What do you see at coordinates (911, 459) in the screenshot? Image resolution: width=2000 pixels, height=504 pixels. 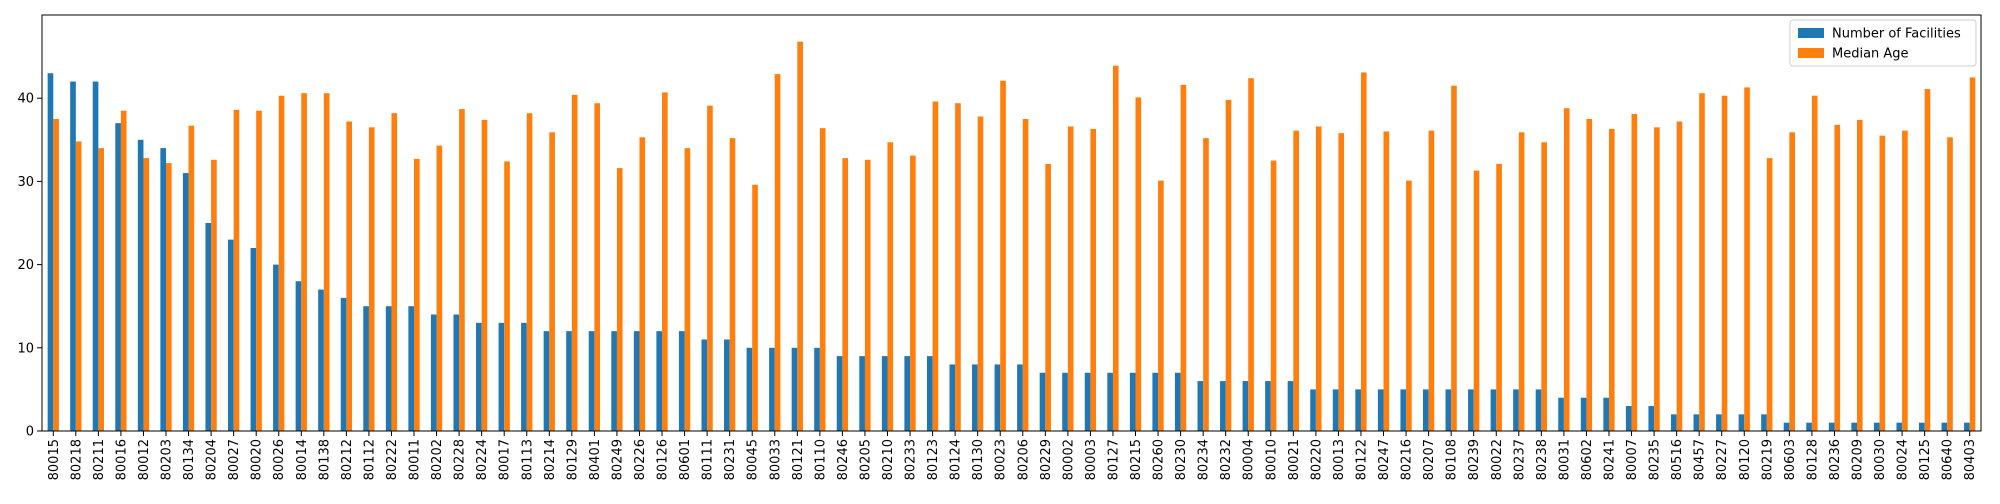 I see `x-tick-label: 80233` at bounding box center [911, 459].